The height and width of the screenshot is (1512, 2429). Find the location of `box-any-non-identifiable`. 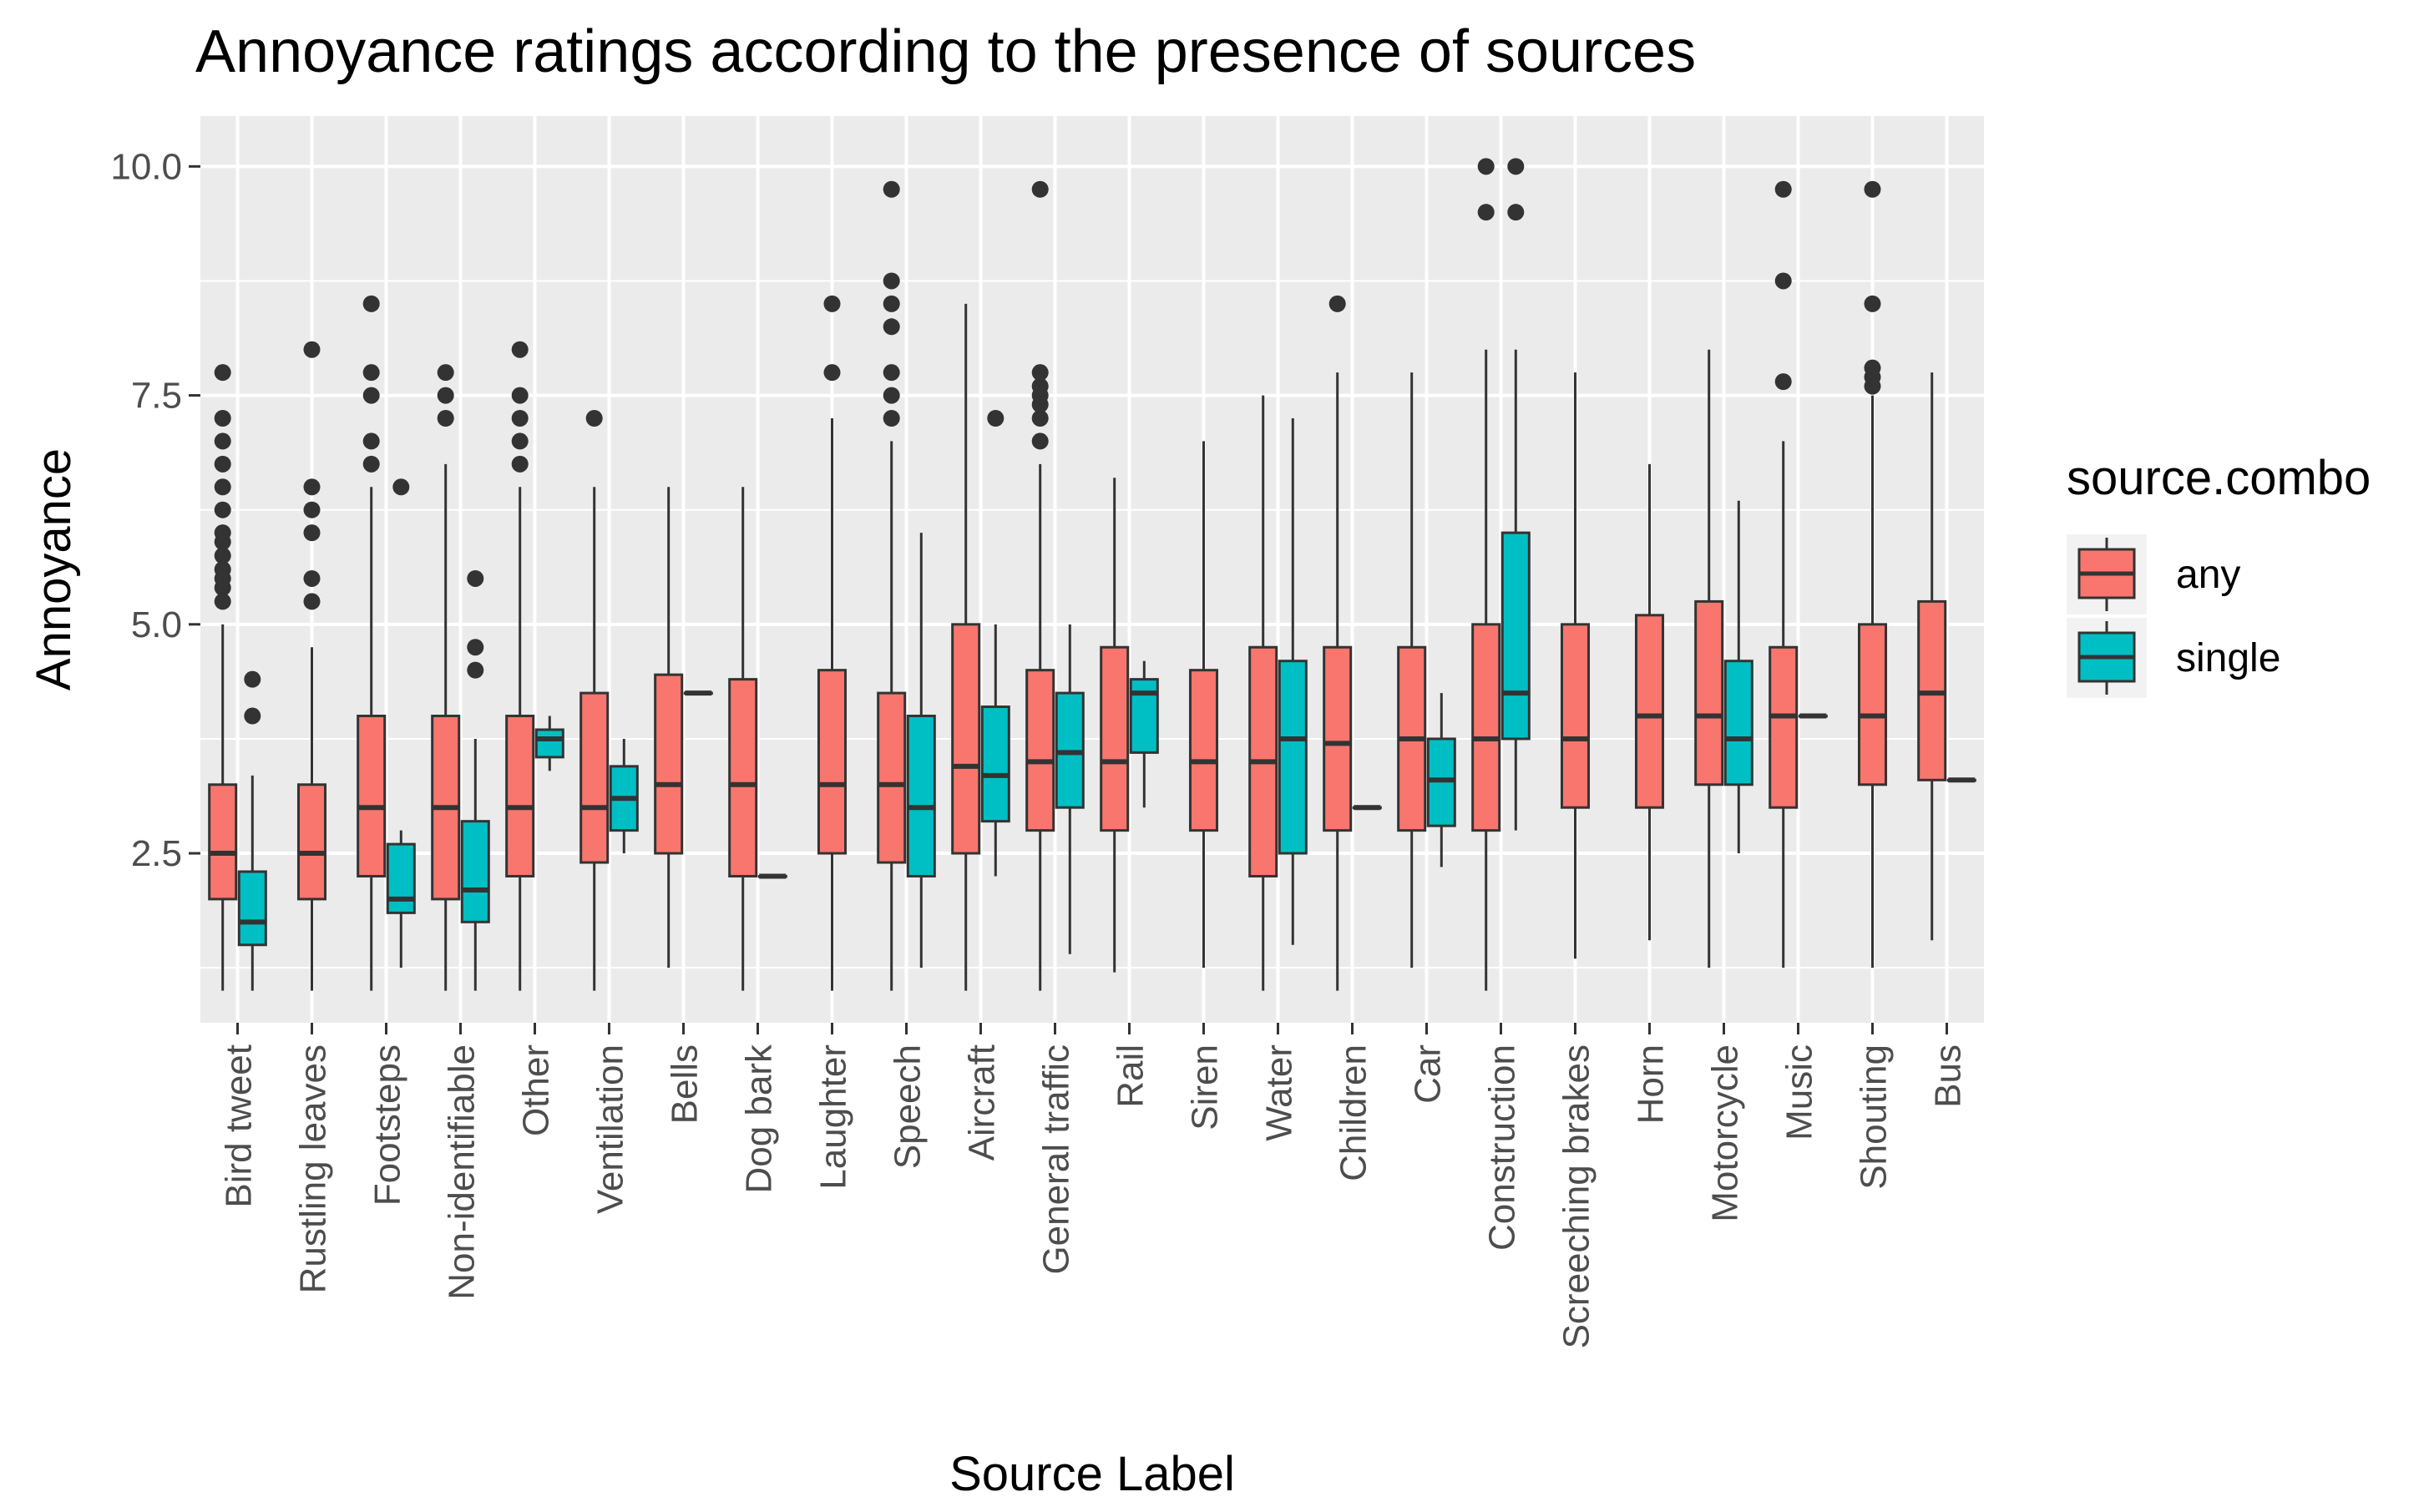

box-any-non-identifiable is located at coordinates (446, 677).